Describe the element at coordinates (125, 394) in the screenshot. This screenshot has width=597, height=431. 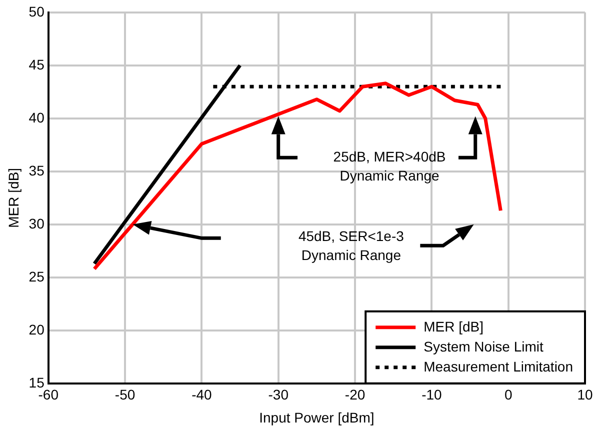
I see `x-tick-label: -50` at that location.